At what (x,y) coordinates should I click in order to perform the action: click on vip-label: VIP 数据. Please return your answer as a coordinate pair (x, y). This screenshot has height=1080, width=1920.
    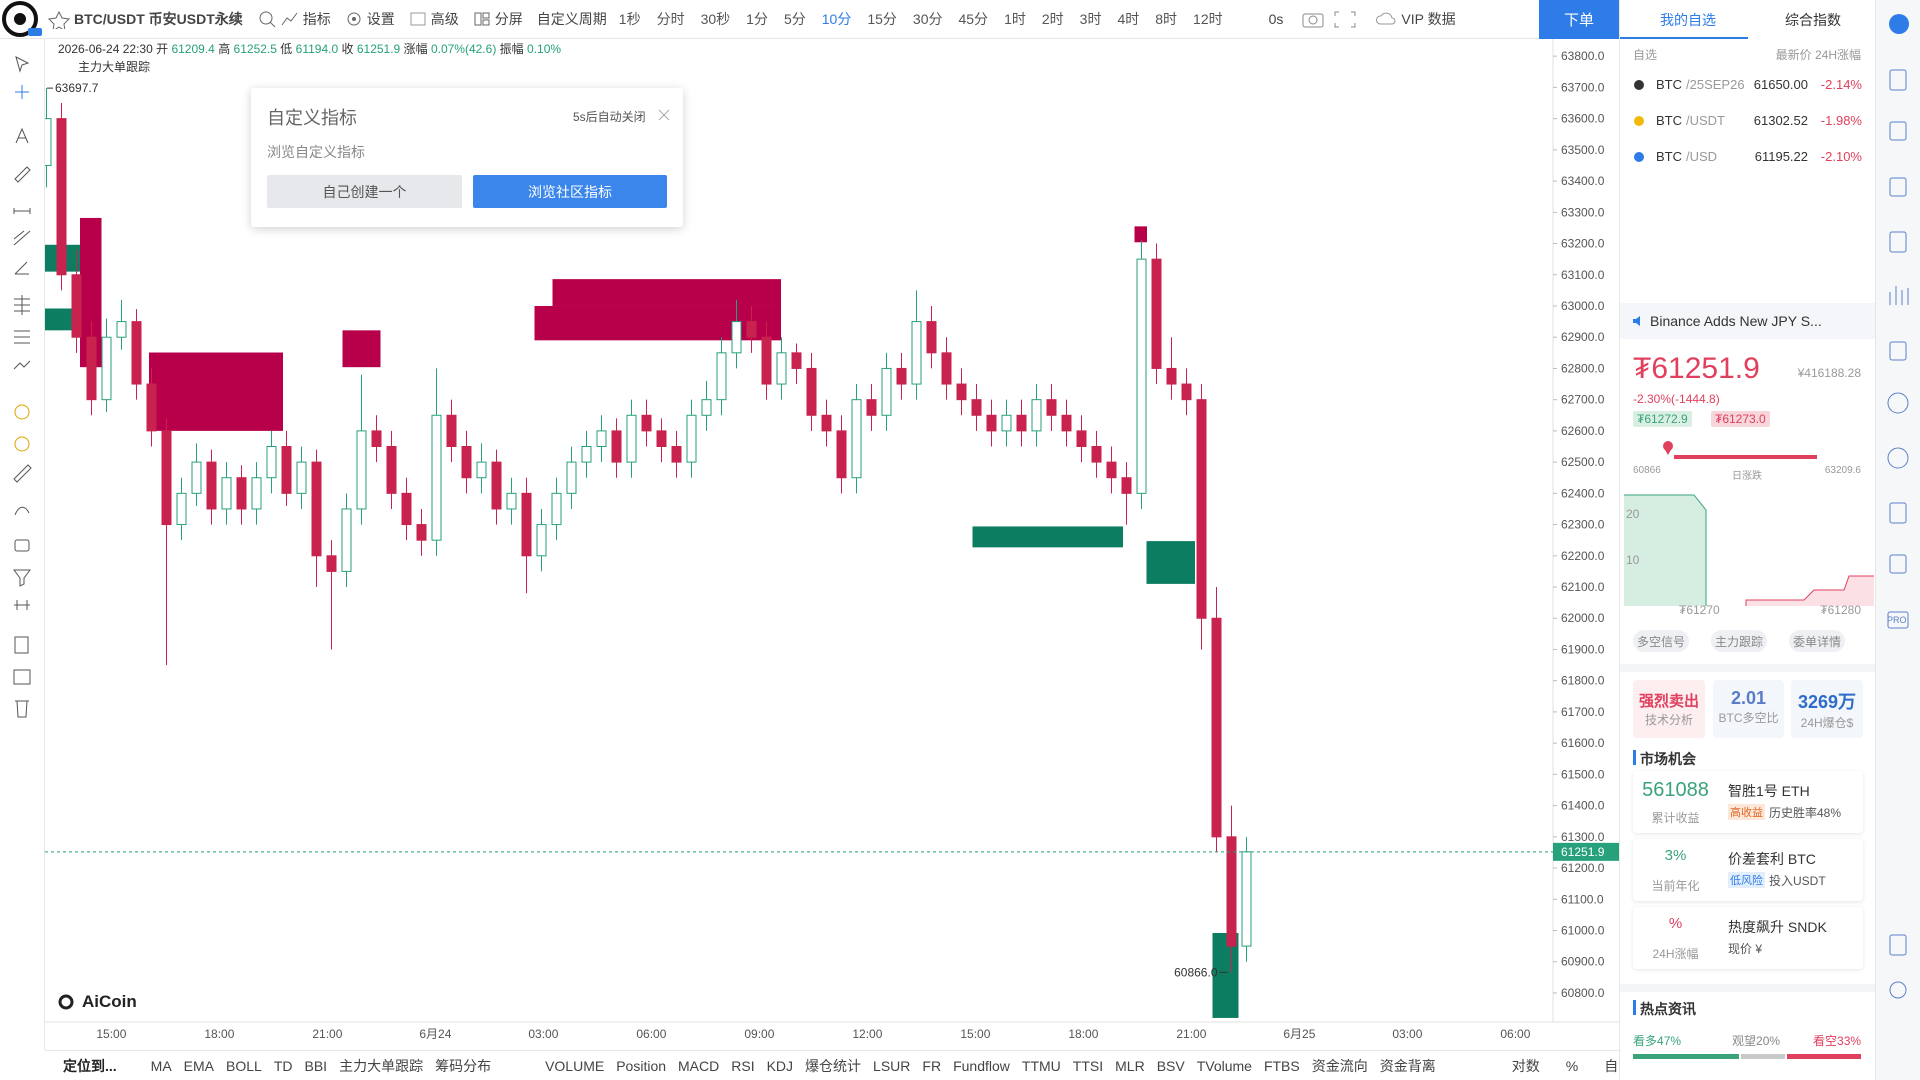
    Looking at the image, I should click on (1428, 19).